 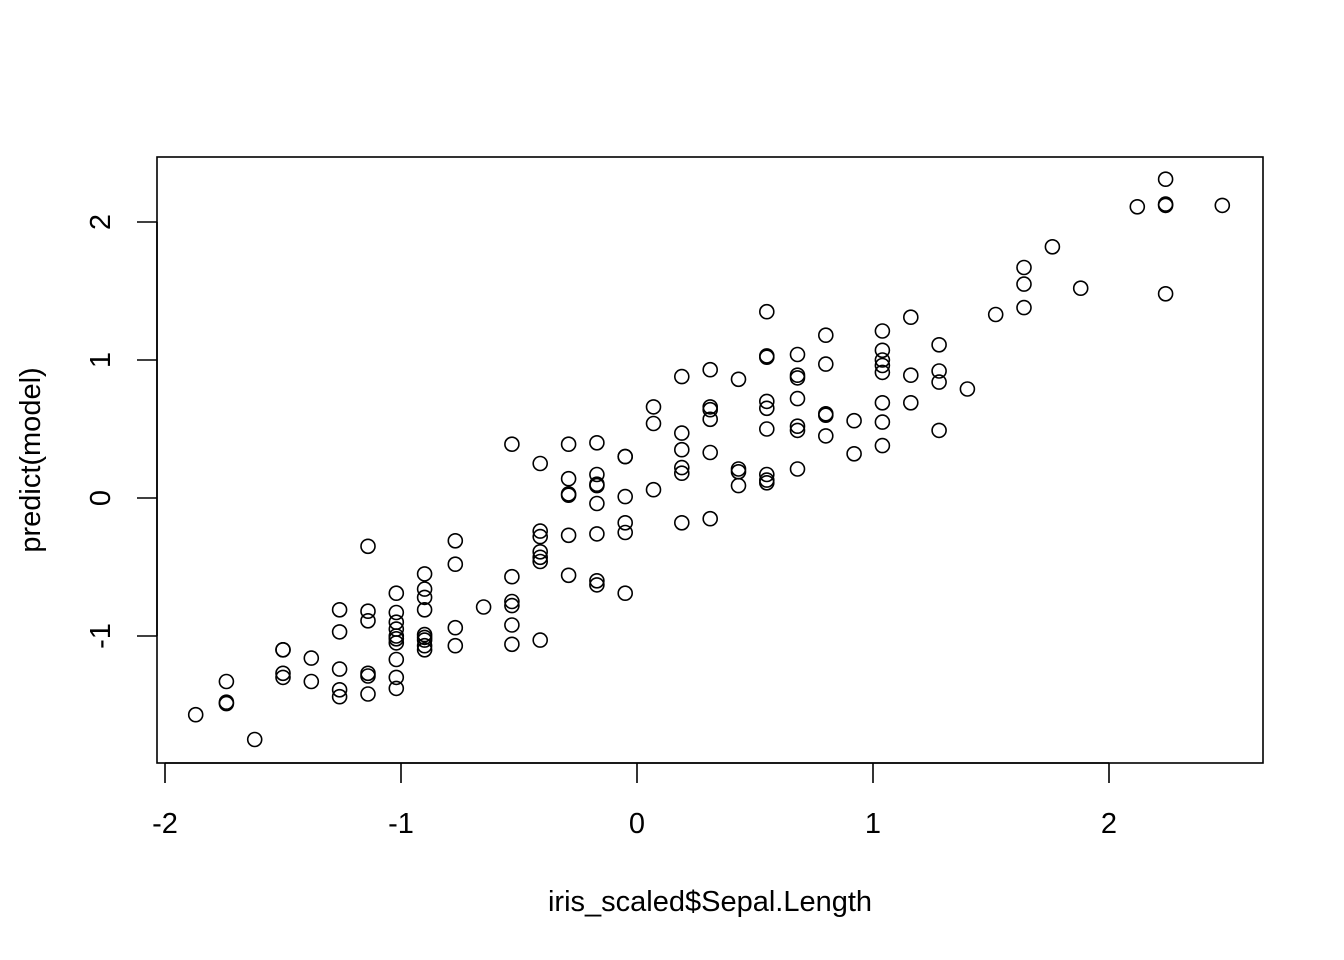 I want to click on x-tick-label: -1, so click(x=401, y=824).